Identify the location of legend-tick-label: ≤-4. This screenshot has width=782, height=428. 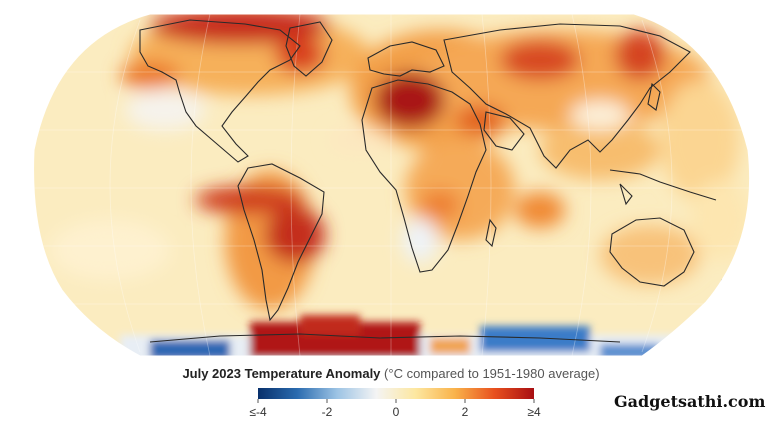
(258, 412).